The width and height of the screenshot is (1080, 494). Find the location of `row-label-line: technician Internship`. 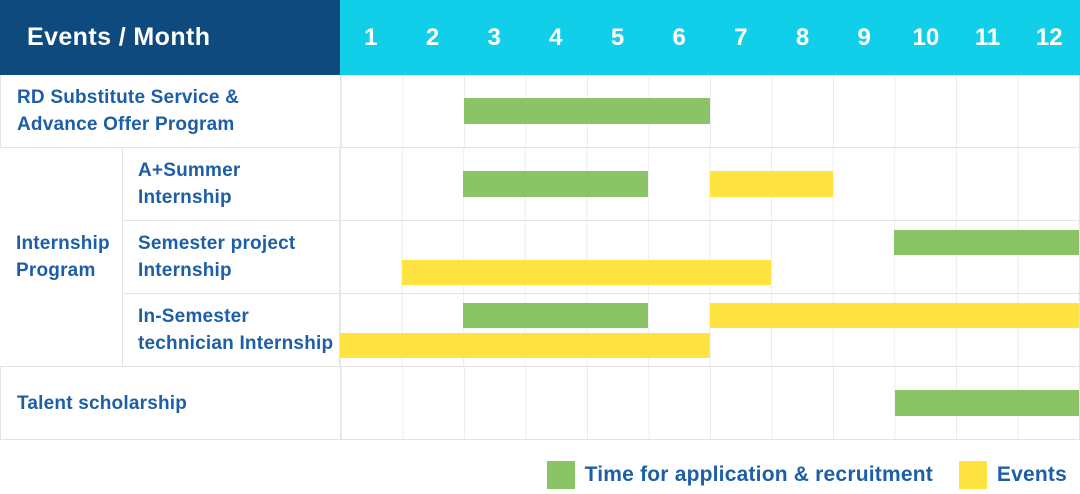

row-label-line: technician Internship is located at coordinates (236, 343).